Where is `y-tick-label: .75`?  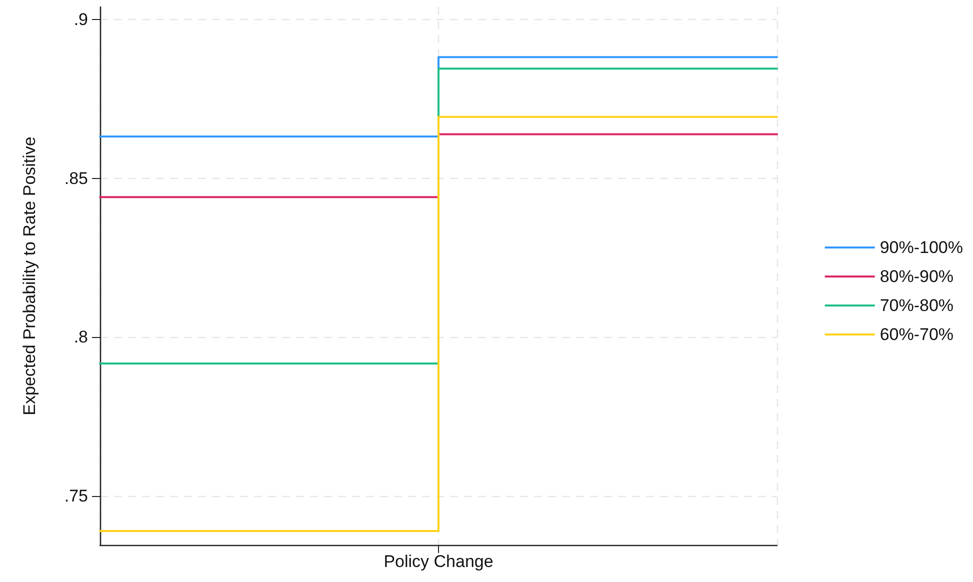
y-tick-label: .75 is located at coordinates (76, 496).